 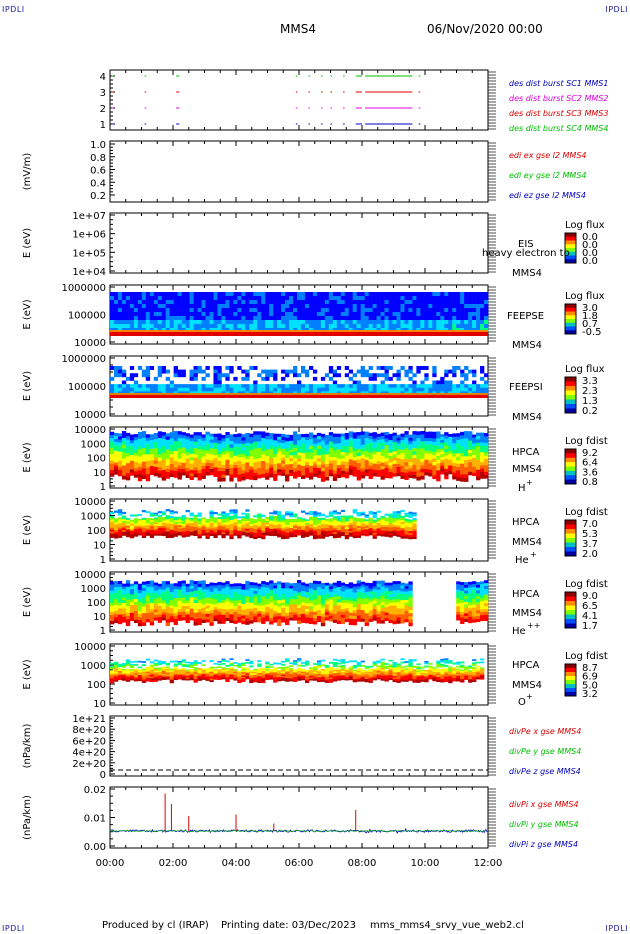 I want to click on x-tick-label: 02:00, so click(x=173, y=863).